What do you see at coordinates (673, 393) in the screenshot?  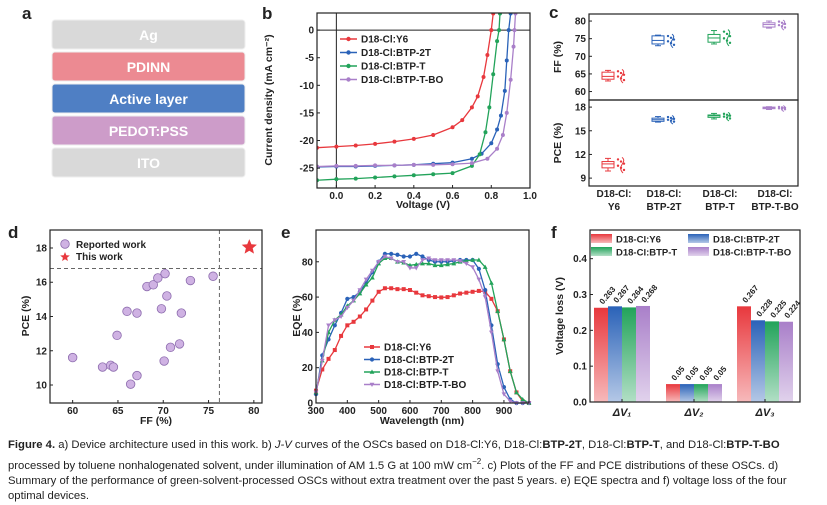 I see `bar-Y6` at bounding box center [673, 393].